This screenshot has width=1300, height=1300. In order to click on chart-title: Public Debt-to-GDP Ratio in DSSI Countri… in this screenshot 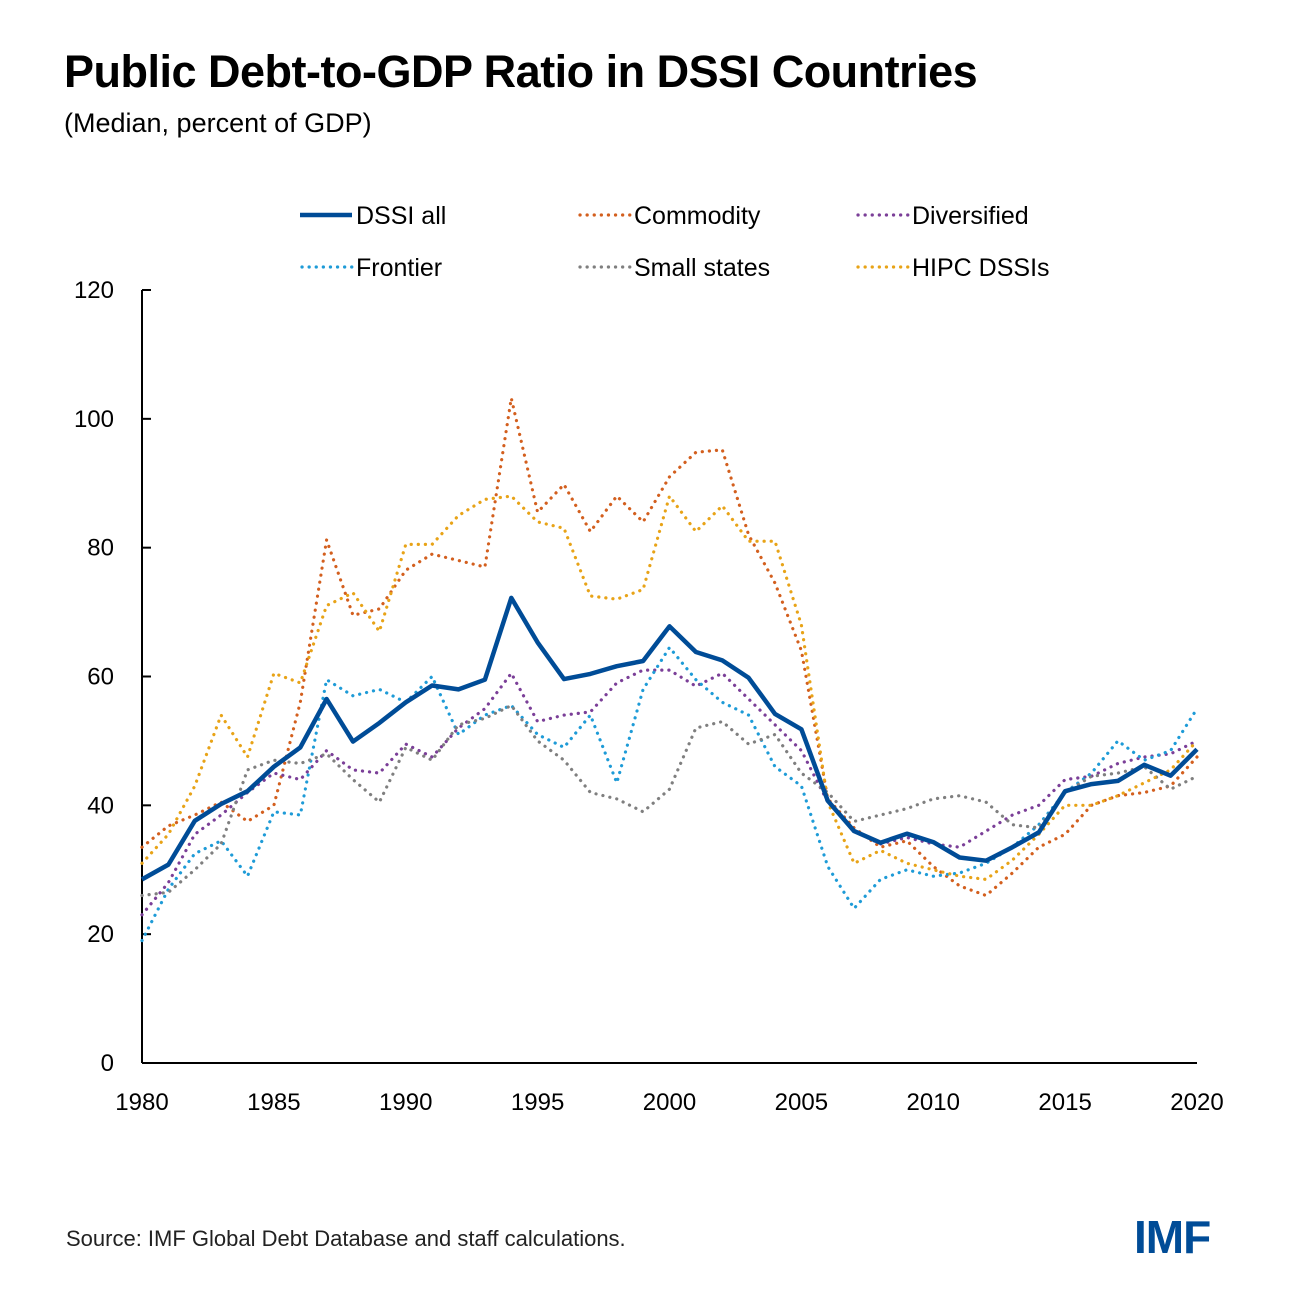, I will do `click(521, 71)`.